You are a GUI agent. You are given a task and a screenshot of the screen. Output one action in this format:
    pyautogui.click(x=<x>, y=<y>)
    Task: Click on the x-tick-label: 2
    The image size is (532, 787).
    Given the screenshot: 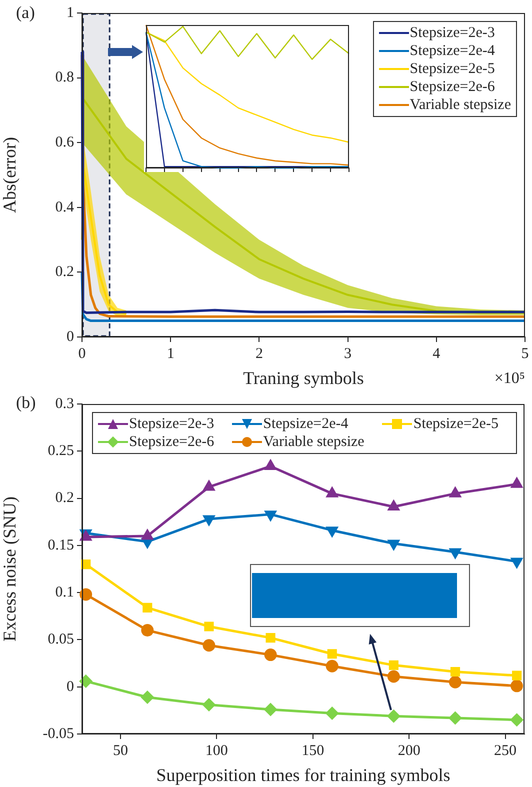 What is the action you would take?
    pyautogui.click(x=259, y=354)
    